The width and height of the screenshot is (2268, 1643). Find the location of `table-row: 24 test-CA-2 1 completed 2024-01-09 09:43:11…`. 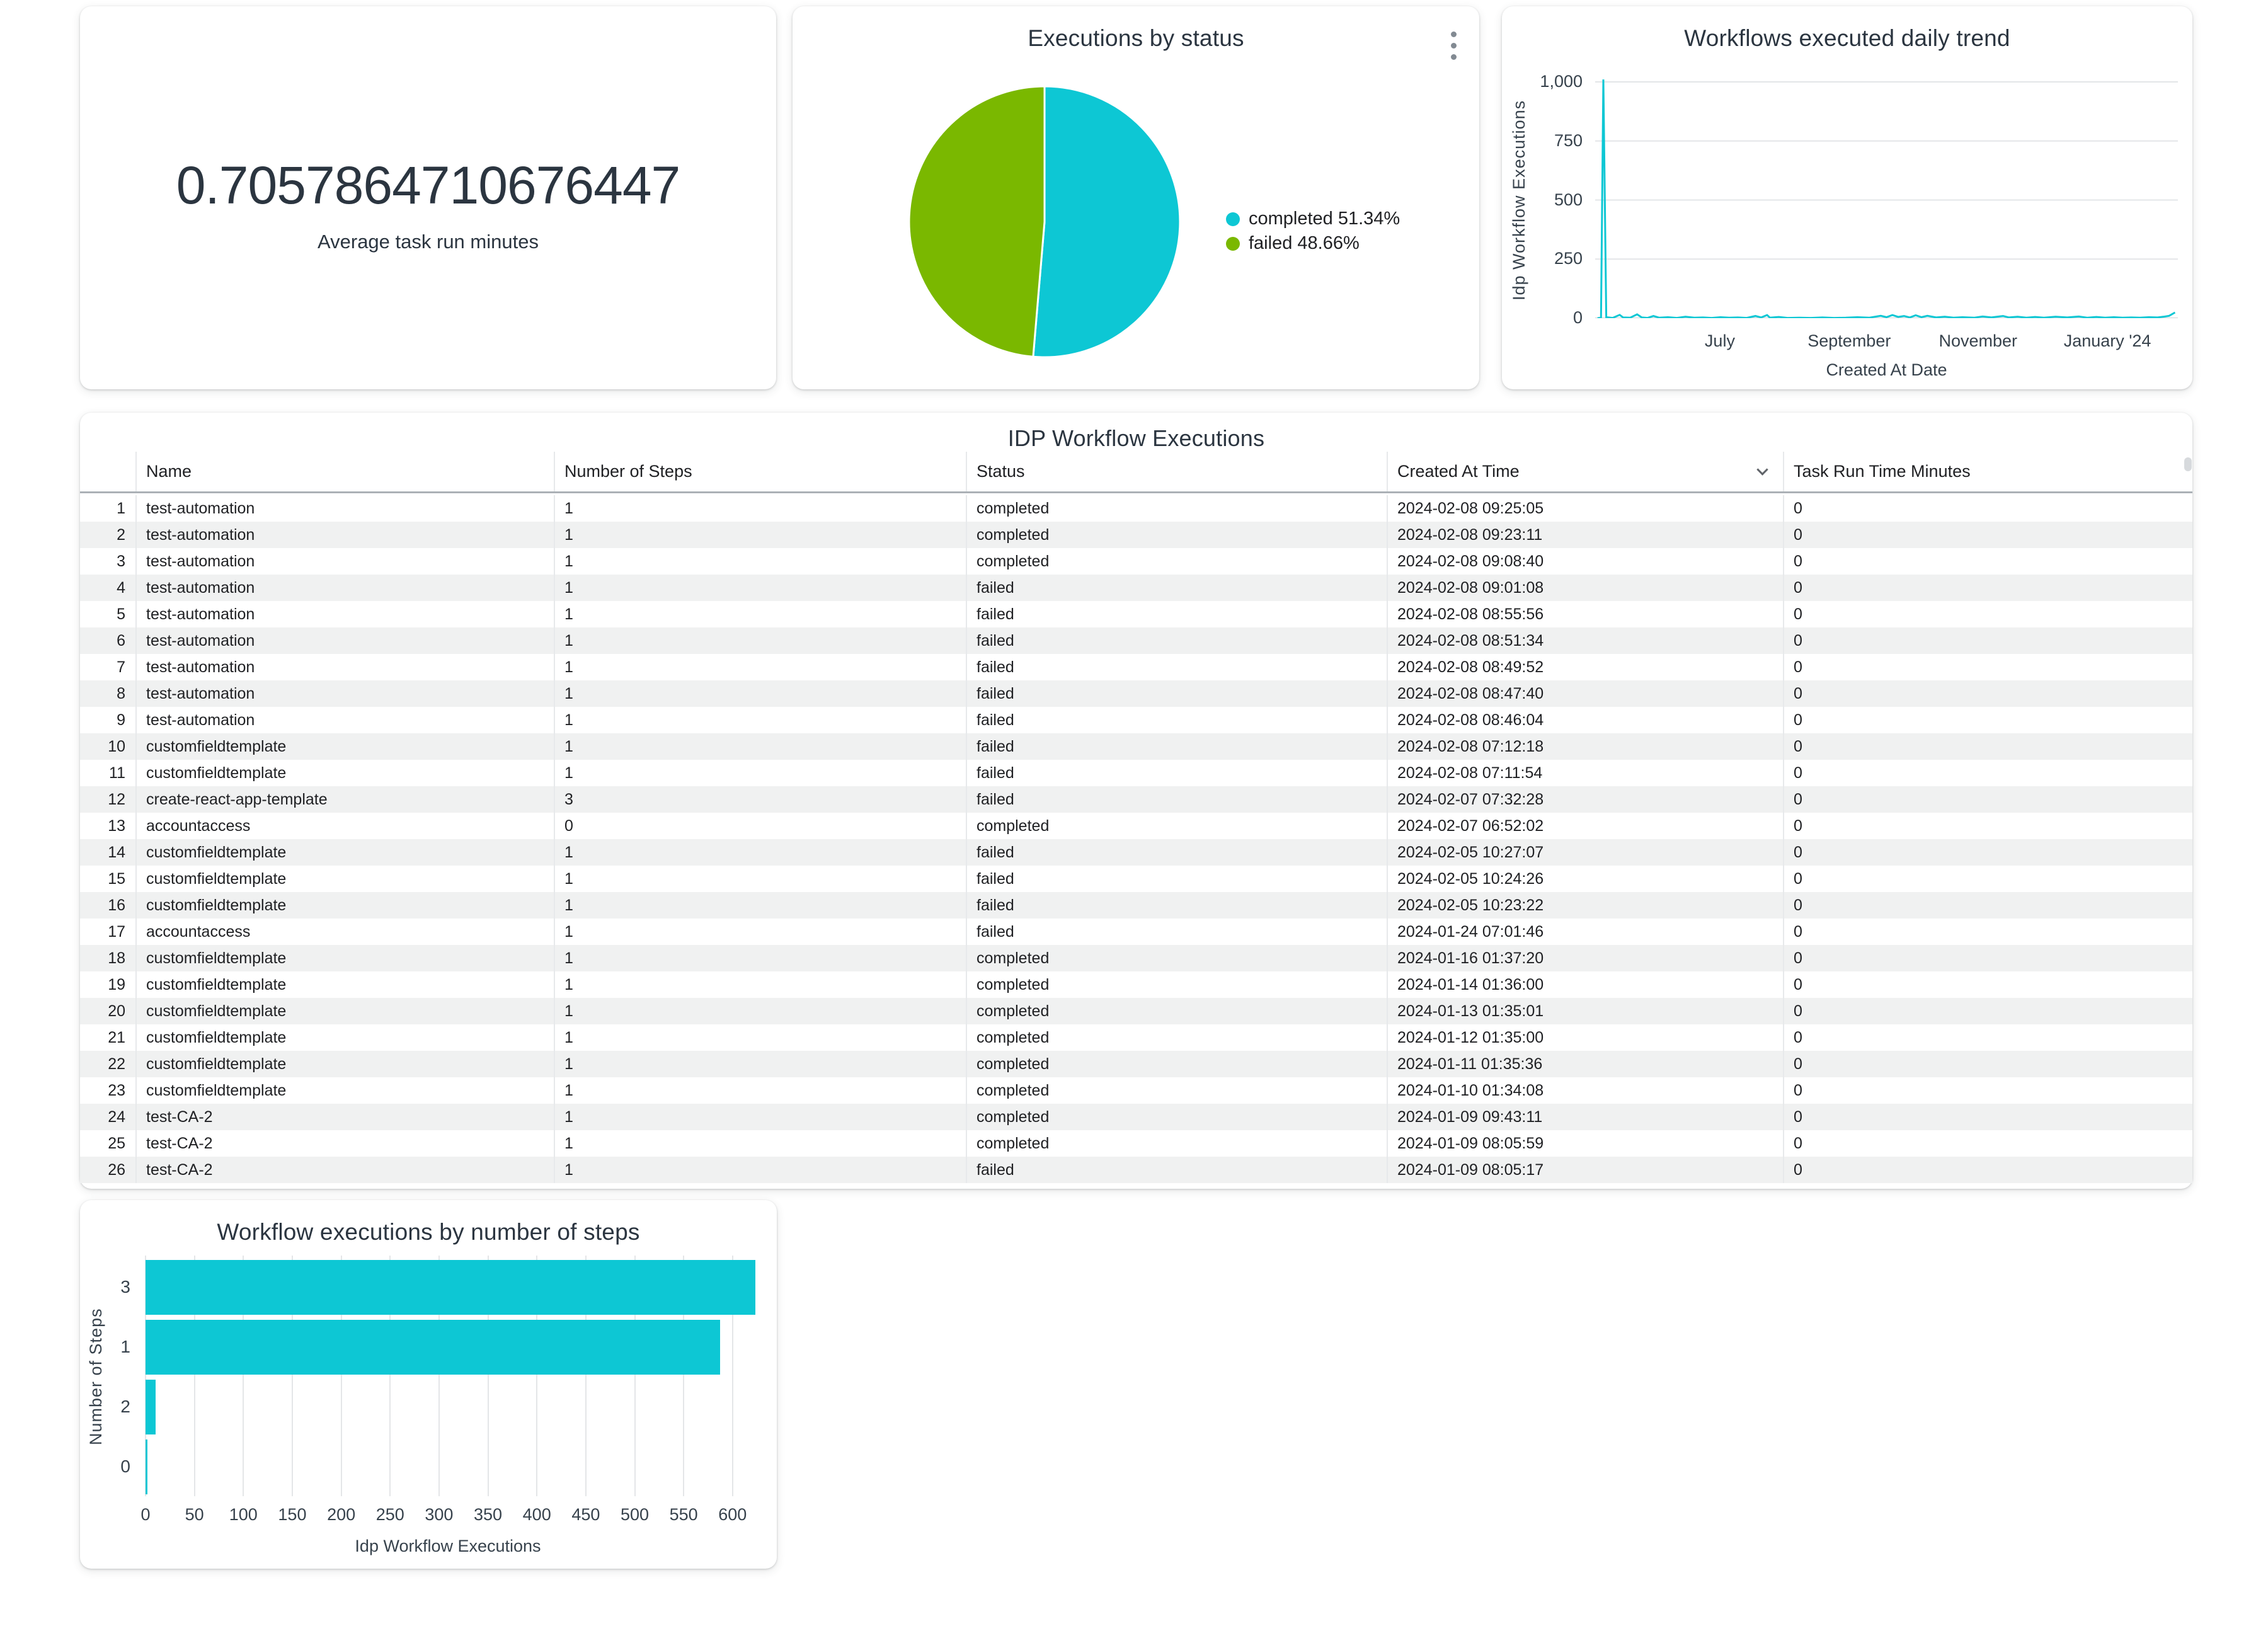

table-row: 24 test-CA-2 1 completed 2024-01-09 09:43:11… is located at coordinates (1136, 1117).